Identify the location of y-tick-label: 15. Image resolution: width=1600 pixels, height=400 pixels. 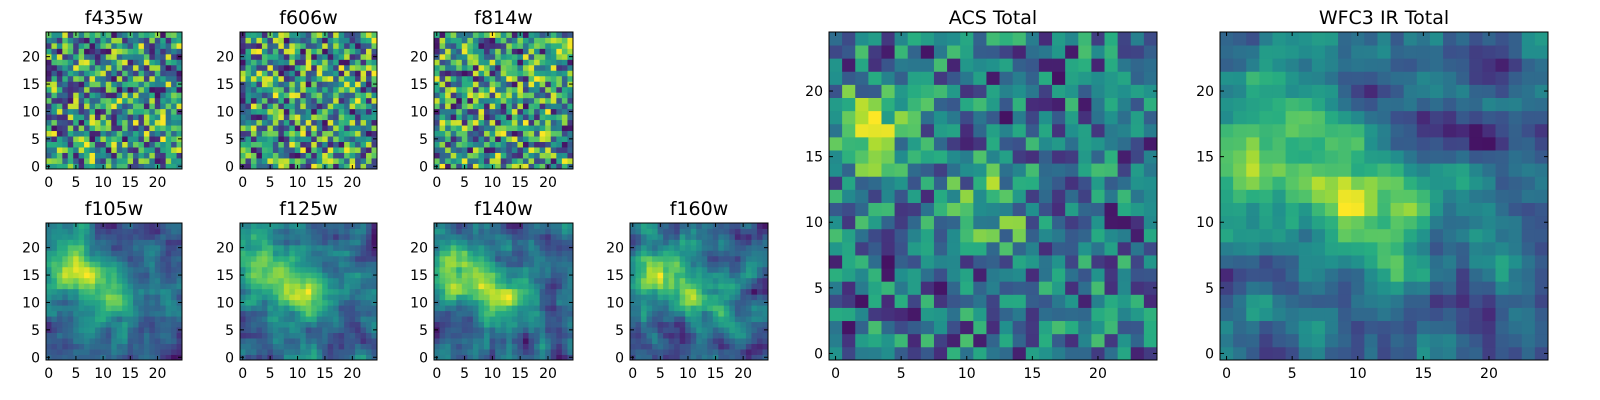
(615, 276).